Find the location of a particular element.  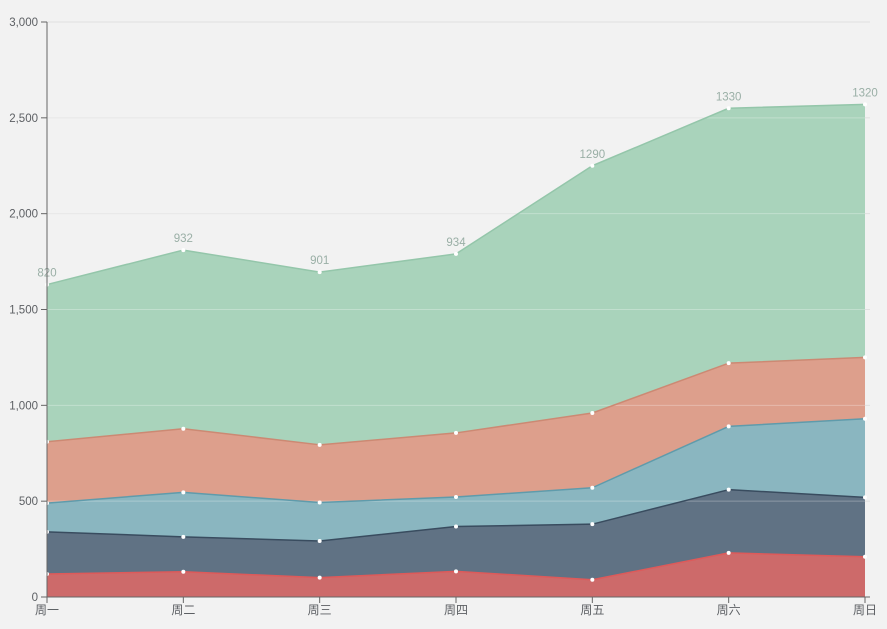

x-axis-category-label: 周日 is located at coordinates (865, 610).